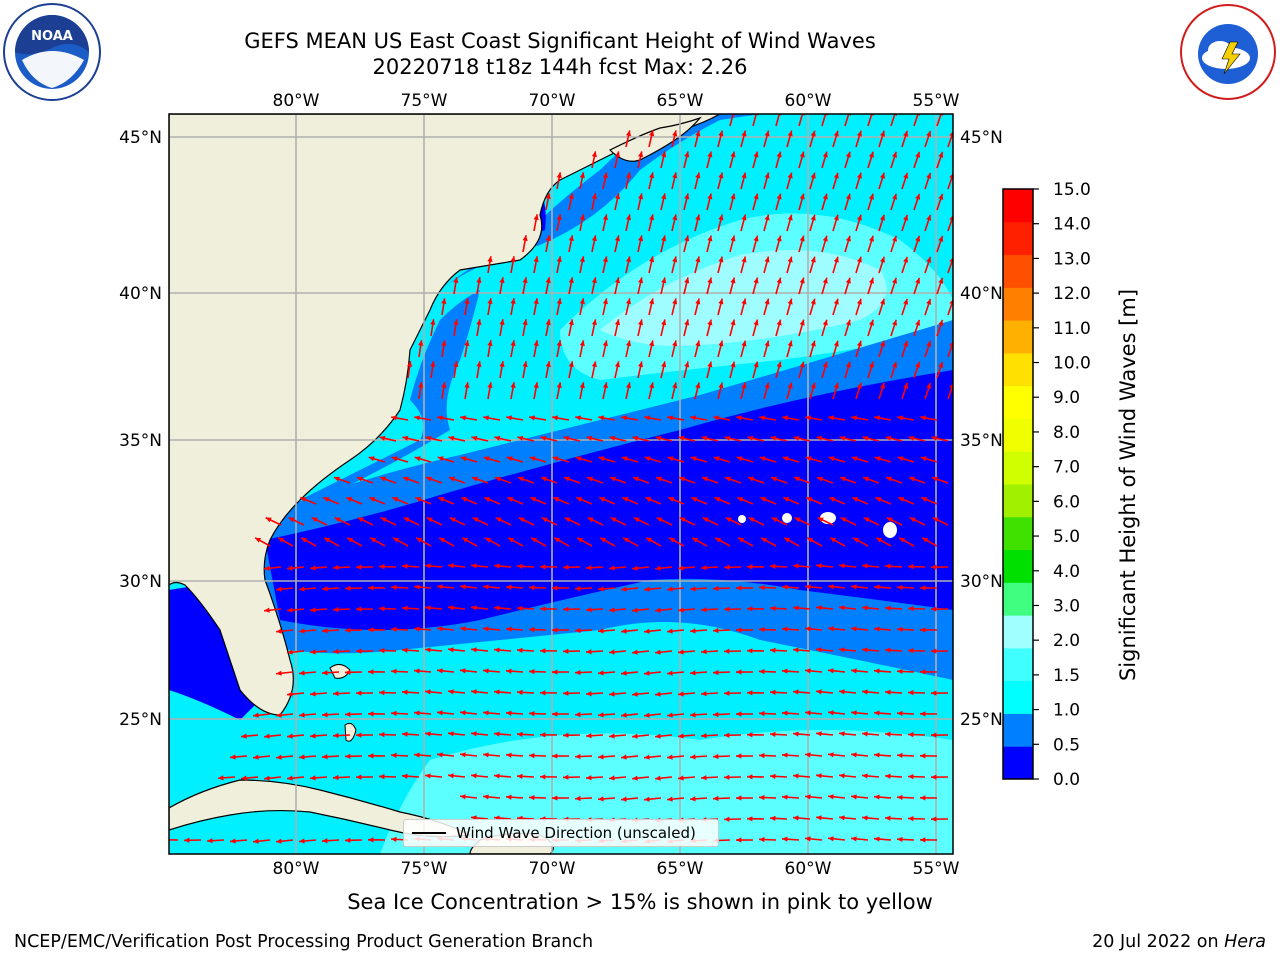 This screenshot has width=1280, height=960. I want to click on lon-label-bottom: 75°W, so click(424, 869).